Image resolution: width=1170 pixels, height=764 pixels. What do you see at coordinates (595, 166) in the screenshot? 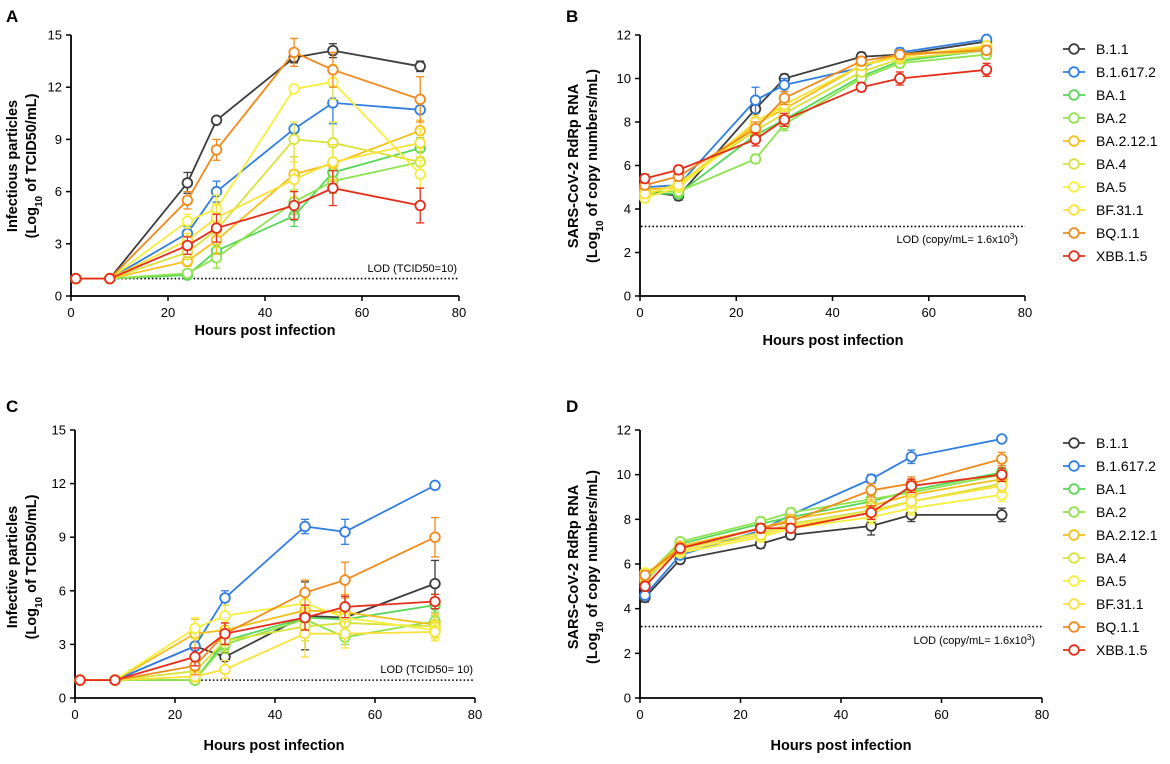
I see `panel-b-y-axis-title-line2: (Log10 of copy numbers/mL)` at bounding box center [595, 166].